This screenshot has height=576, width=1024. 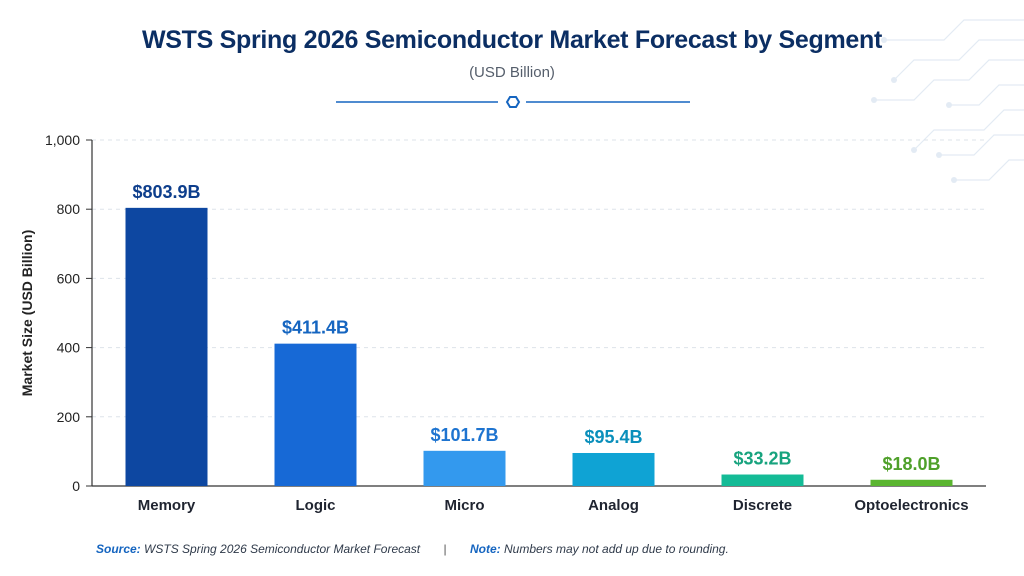 What do you see at coordinates (613, 505) in the screenshot?
I see `x-tick-label: Analog` at bounding box center [613, 505].